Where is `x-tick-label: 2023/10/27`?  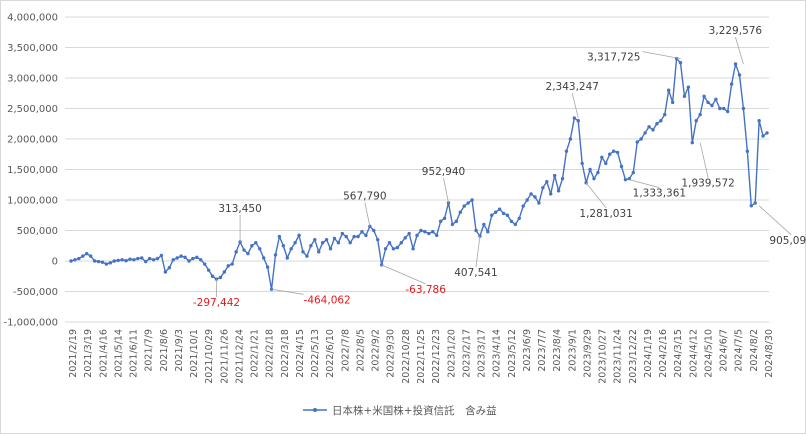
x-tick-label: 2023/10/27 is located at coordinates (603, 356).